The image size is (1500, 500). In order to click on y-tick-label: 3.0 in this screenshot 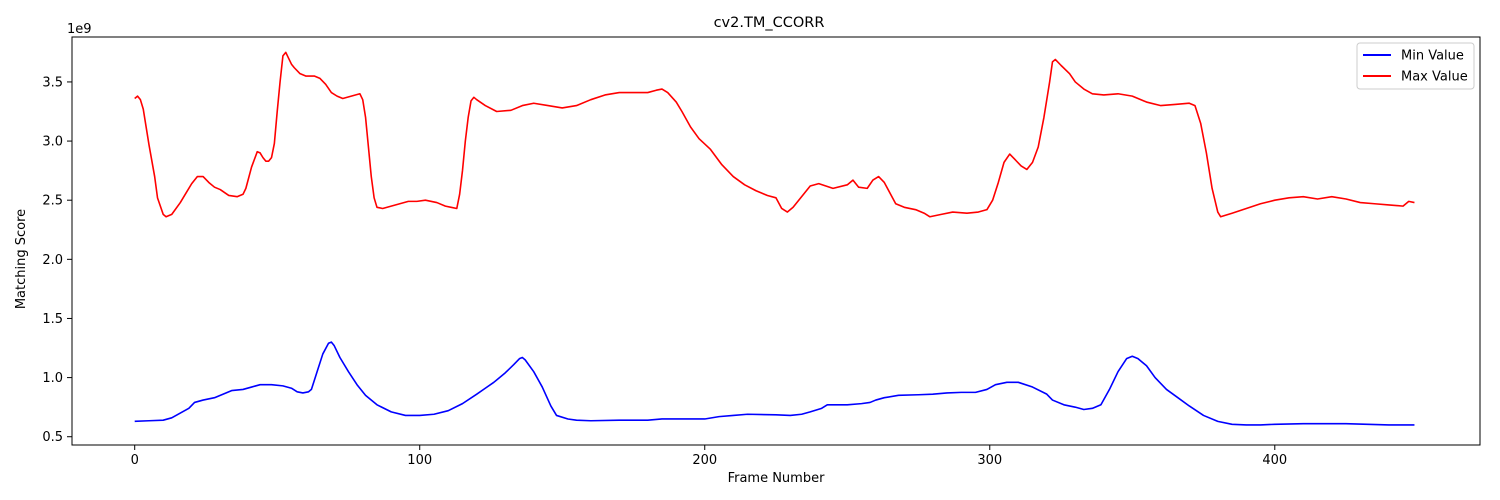, I will do `click(52, 142)`.